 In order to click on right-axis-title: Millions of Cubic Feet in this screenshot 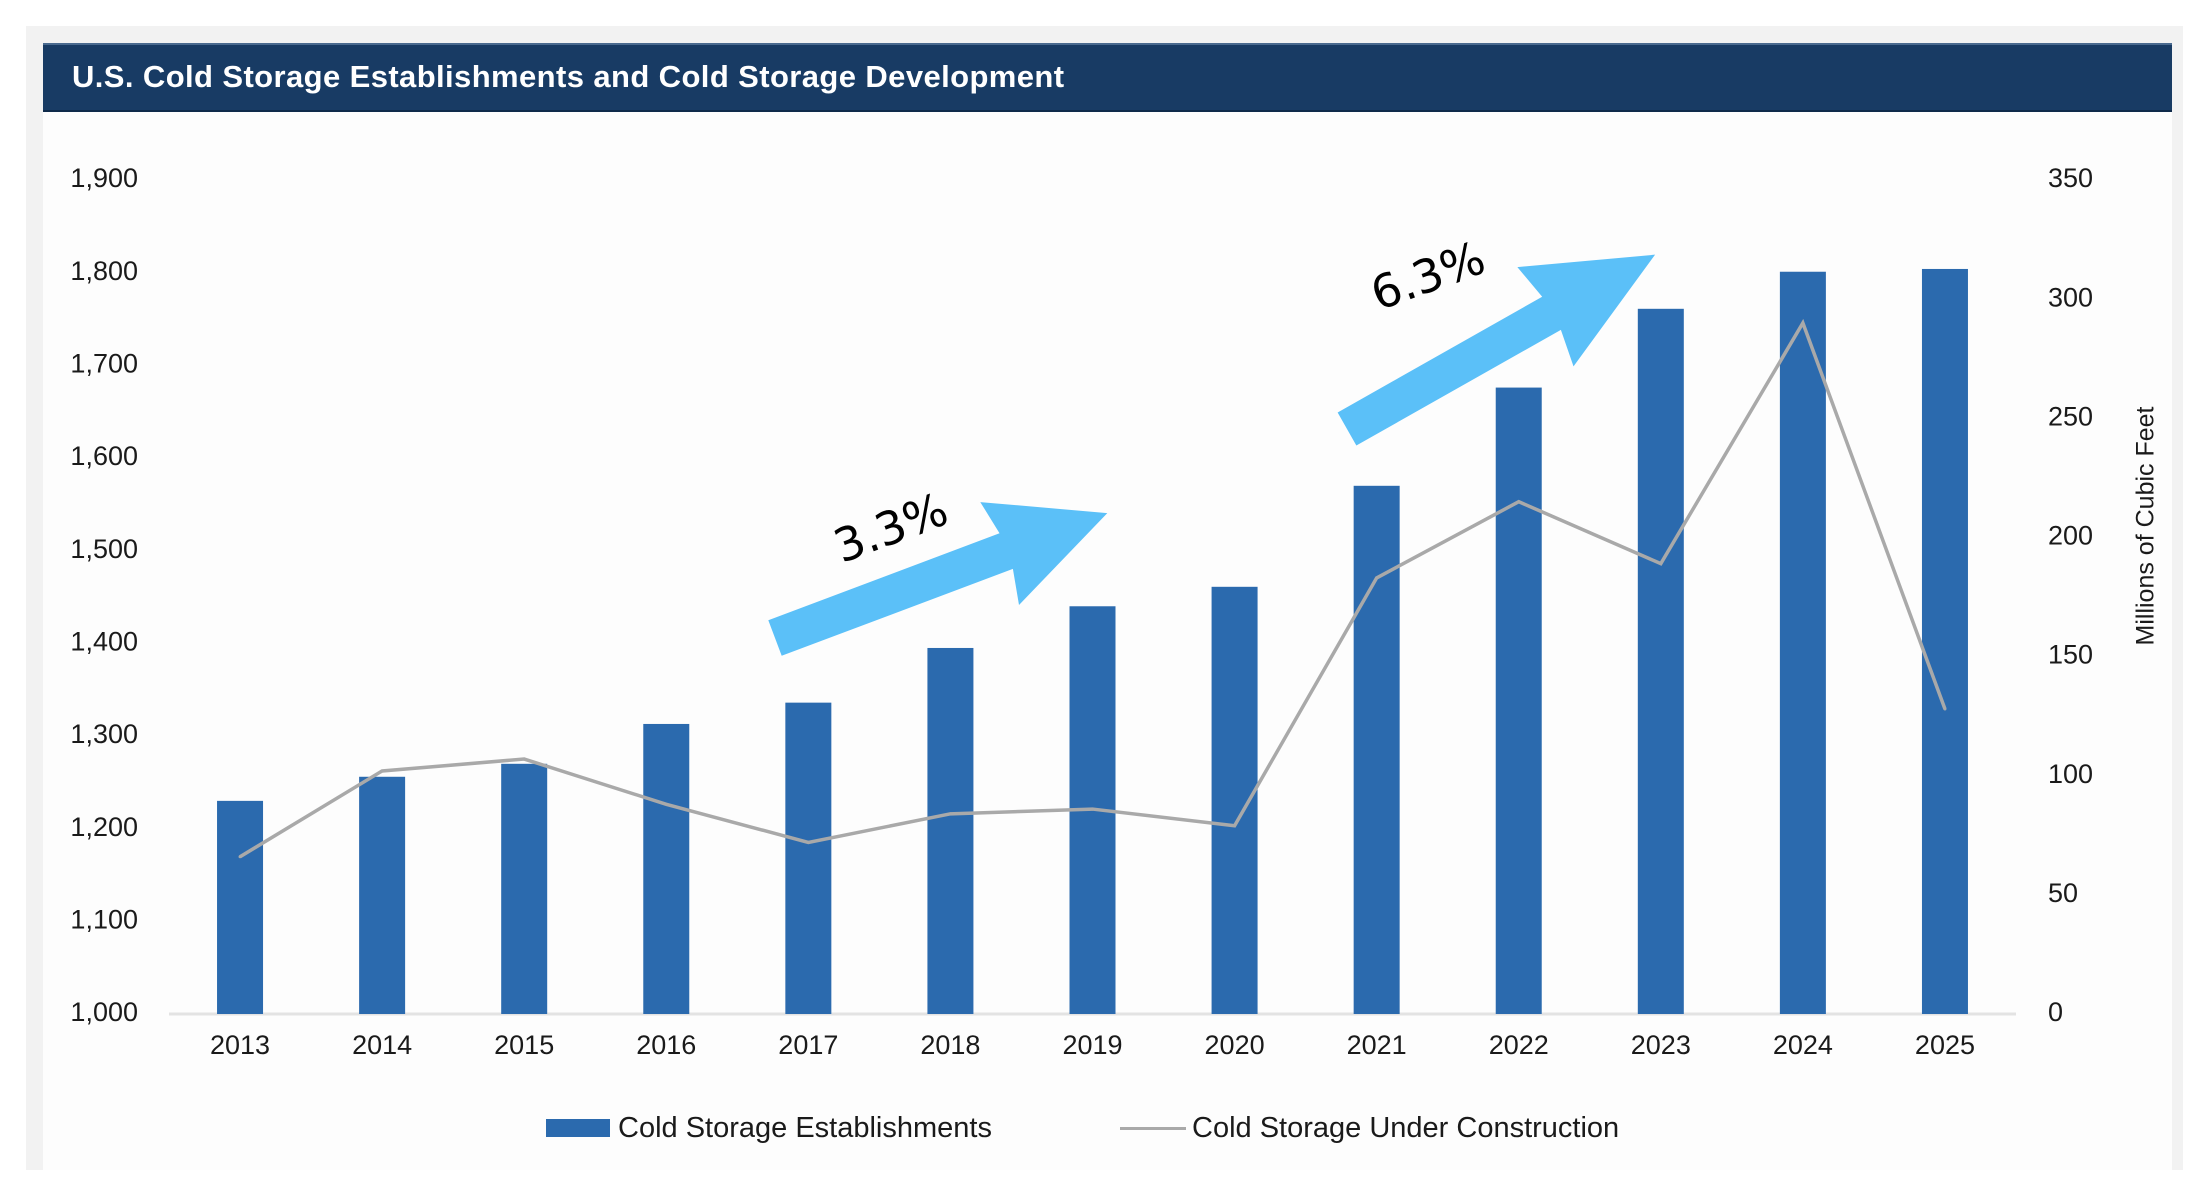, I will do `click(2146, 525)`.